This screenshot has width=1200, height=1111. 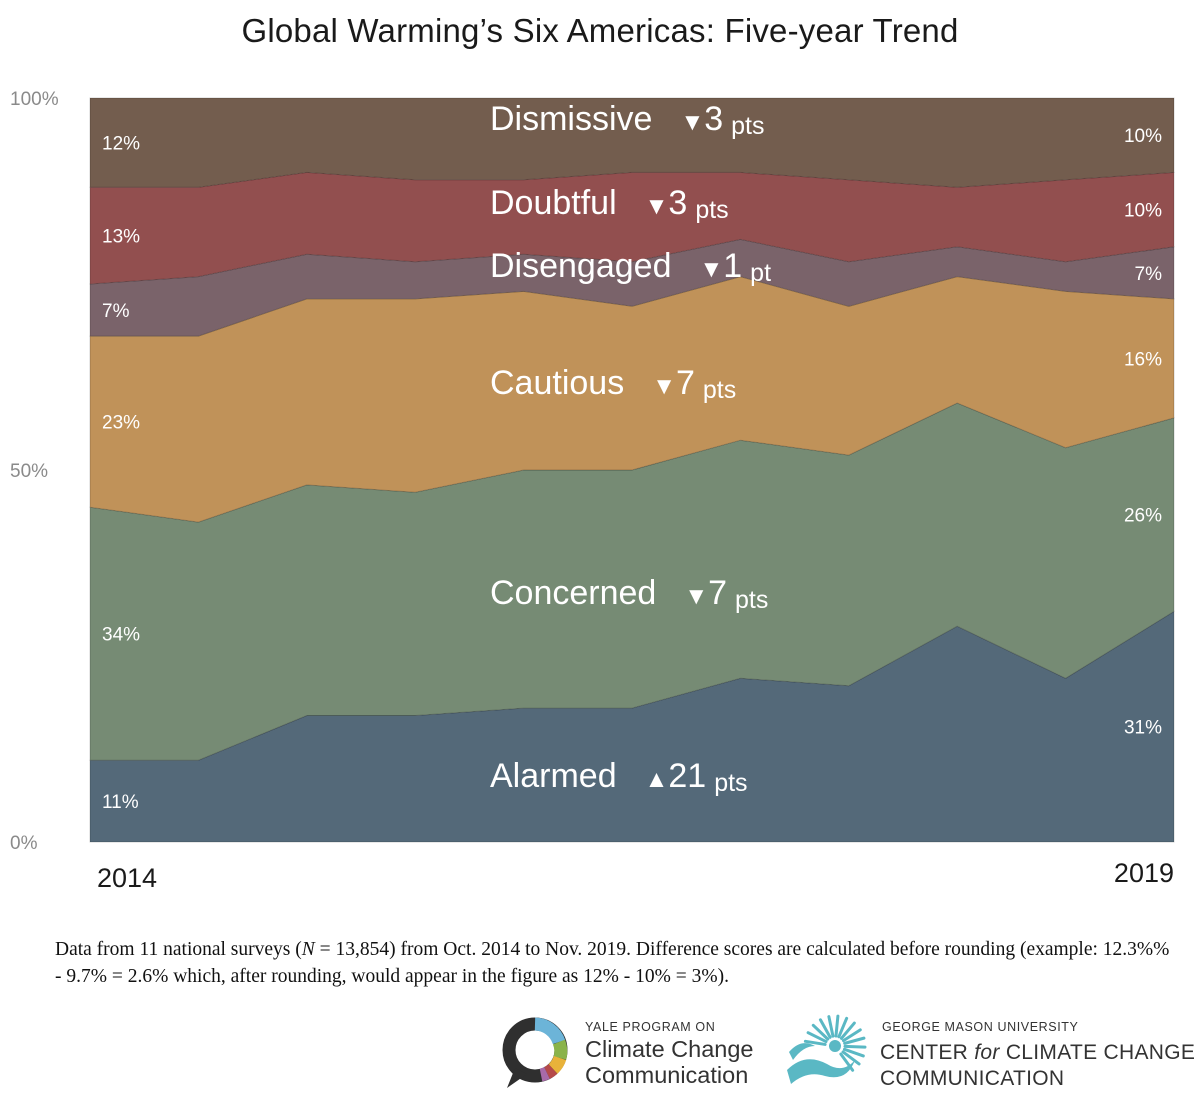 What do you see at coordinates (573, 593) in the screenshot?
I see `segment-name-concerned: Concerned` at bounding box center [573, 593].